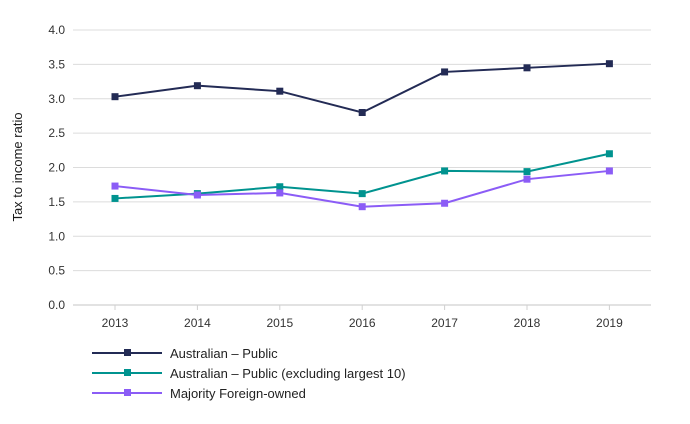 The image size is (690, 424). Describe the element at coordinates (224, 353) in the screenshot. I see `legend-label: Australian – Public` at that location.